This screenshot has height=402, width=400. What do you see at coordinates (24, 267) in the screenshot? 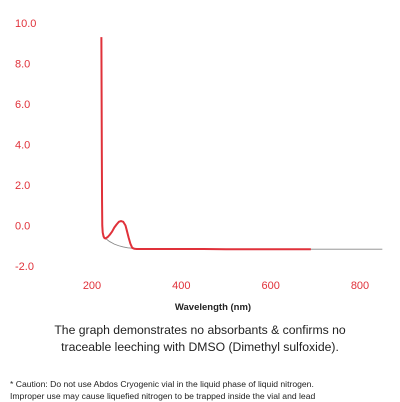
I see `y-tick-label: -2.0` at bounding box center [24, 267].